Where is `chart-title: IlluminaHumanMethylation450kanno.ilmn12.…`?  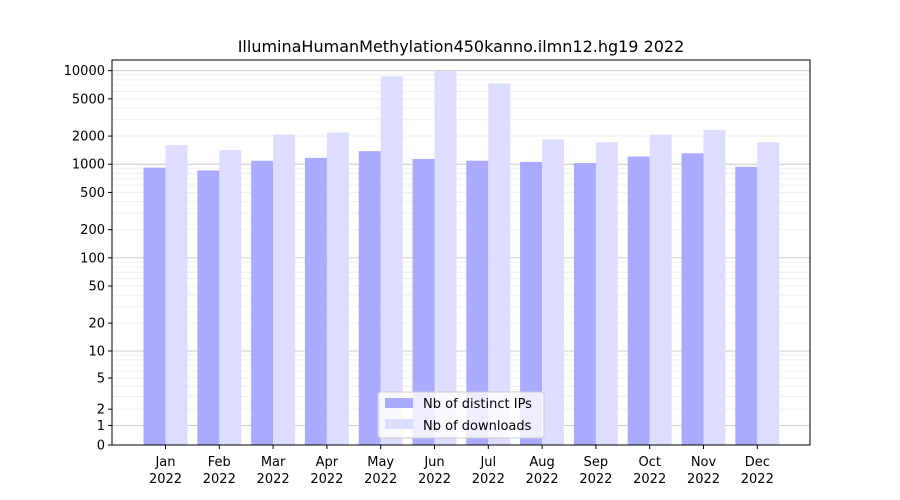 chart-title: IlluminaHumanMethylation450kanno.ilmn12.… is located at coordinates (461, 46).